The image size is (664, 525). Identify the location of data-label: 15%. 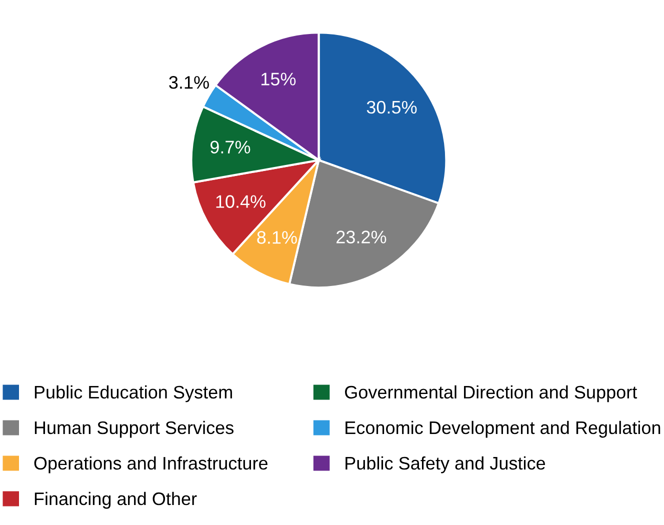
(279, 79).